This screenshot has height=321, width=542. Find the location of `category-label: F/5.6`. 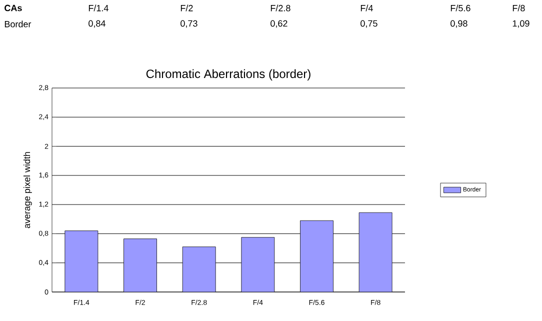

category-label: F/5.6 is located at coordinates (460, 8).